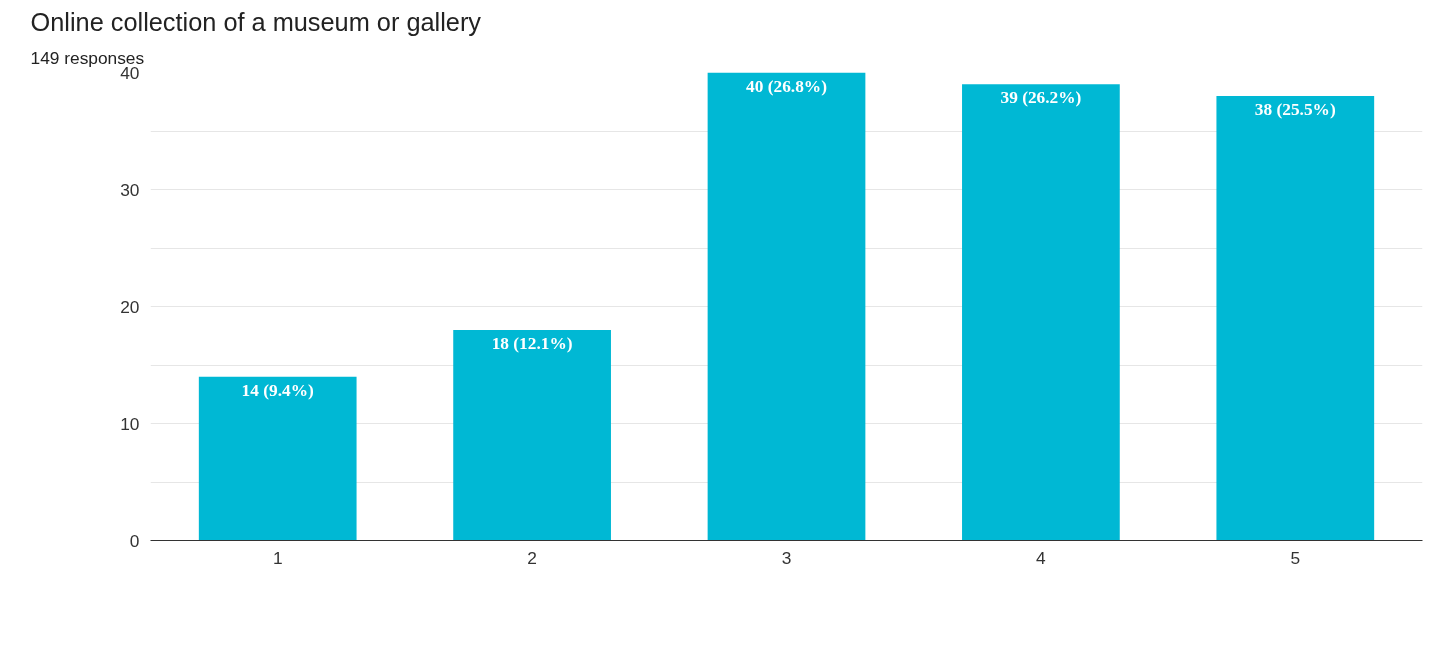 The image size is (1452, 656). Describe the element at coordinates (1295, 557) in the screenshot. I see `x-tick-label: 5` at that location.